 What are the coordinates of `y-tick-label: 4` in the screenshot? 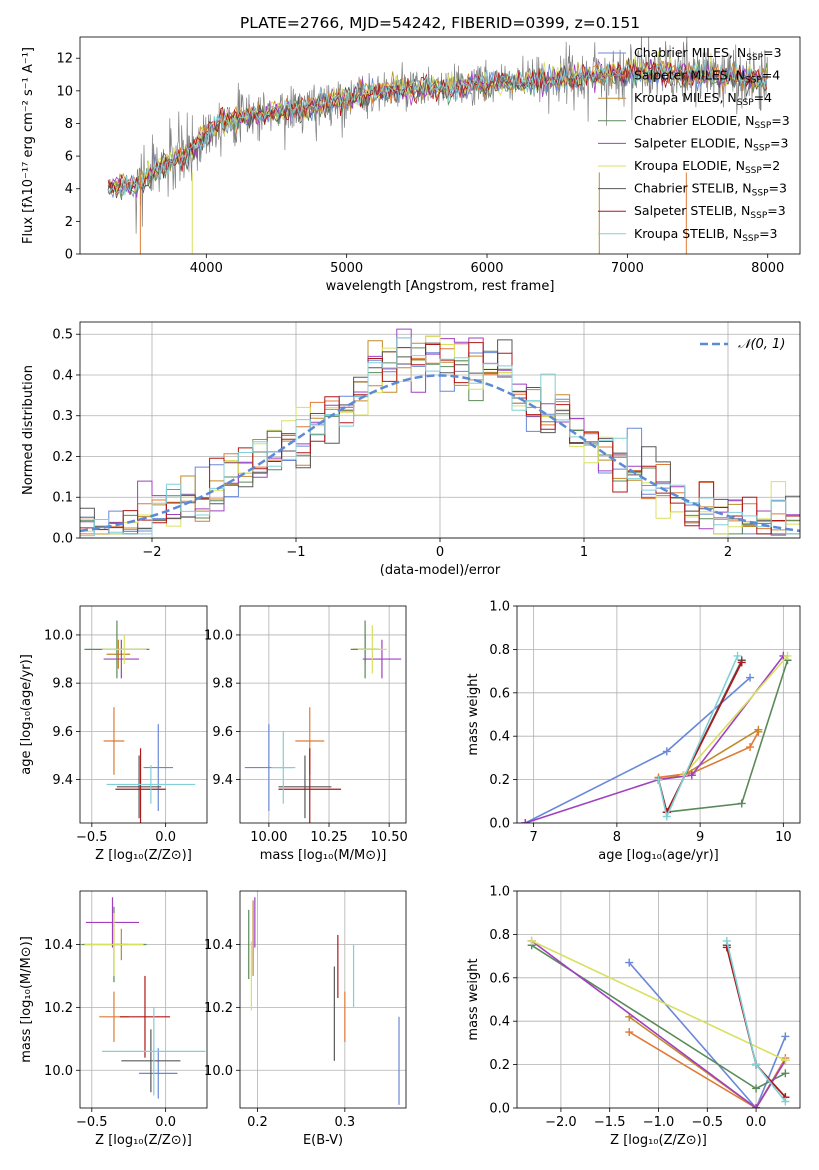 It's located at (69, 189).